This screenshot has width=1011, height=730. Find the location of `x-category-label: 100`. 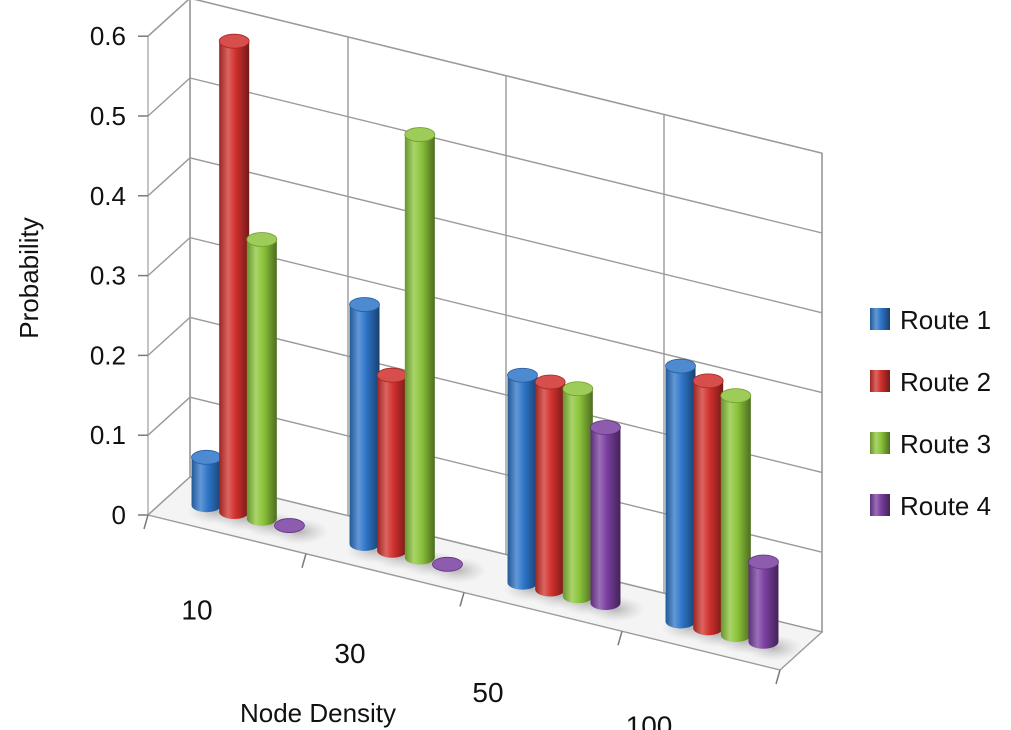

x-category-label: 100 is located at coordinates (649, 720).